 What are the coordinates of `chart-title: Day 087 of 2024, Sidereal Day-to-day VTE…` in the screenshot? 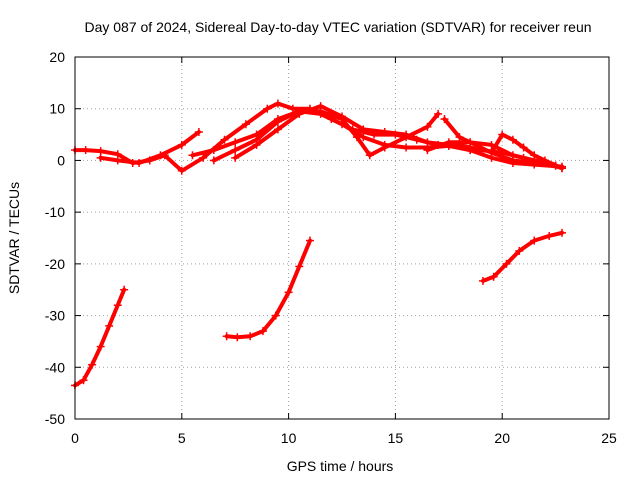 It's located at (337, 27).